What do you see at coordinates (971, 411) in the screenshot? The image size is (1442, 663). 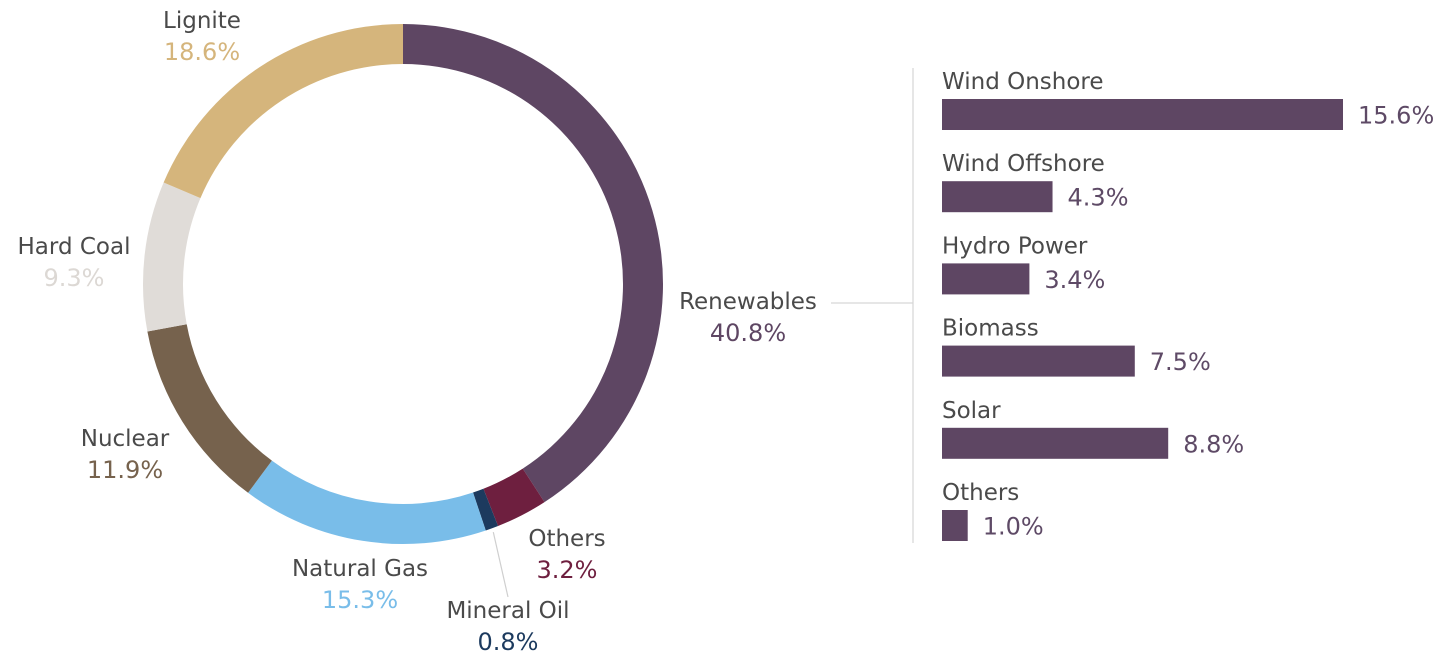 I see `bar-label-solar: Solar` at bounding box center [971, 411].